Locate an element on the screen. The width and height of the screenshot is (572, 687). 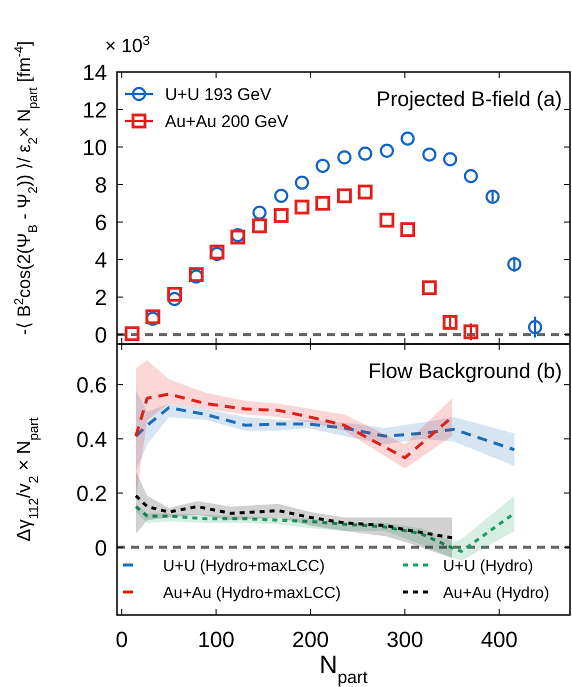
y-tick-label: 12 is located at coordinates (94, 110).